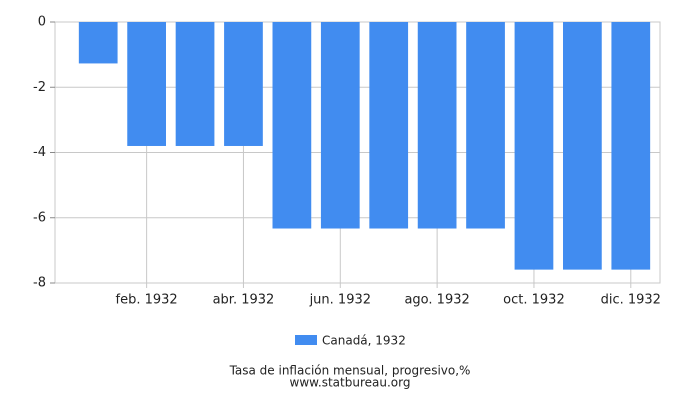 The image size is (700, 404). I want to click on x-tick-label: abr. 1932, so click(244, 300).